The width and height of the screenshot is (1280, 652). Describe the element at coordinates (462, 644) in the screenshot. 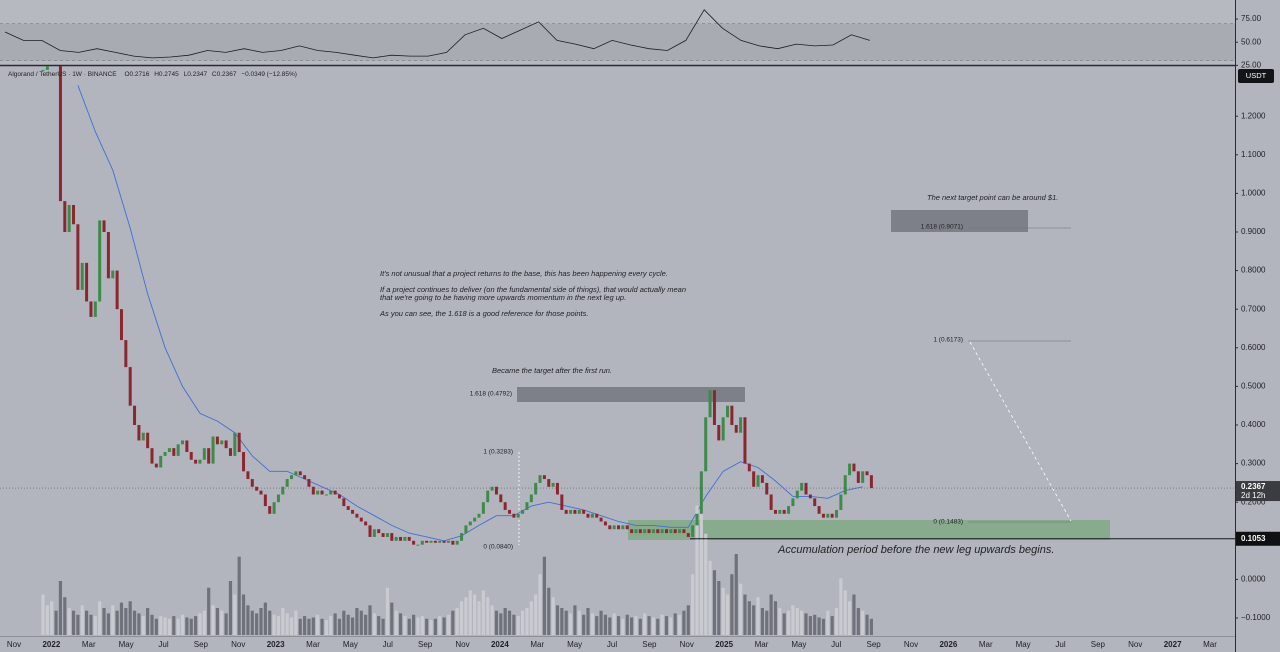

I see `x-tick-label: Nov` at that location.